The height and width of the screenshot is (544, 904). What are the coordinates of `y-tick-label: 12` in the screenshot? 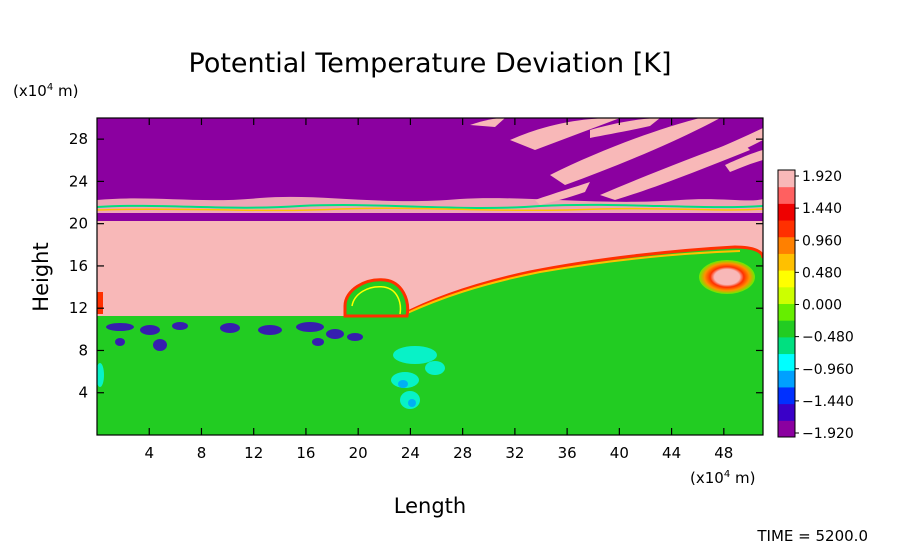 It's located at (78, 308).